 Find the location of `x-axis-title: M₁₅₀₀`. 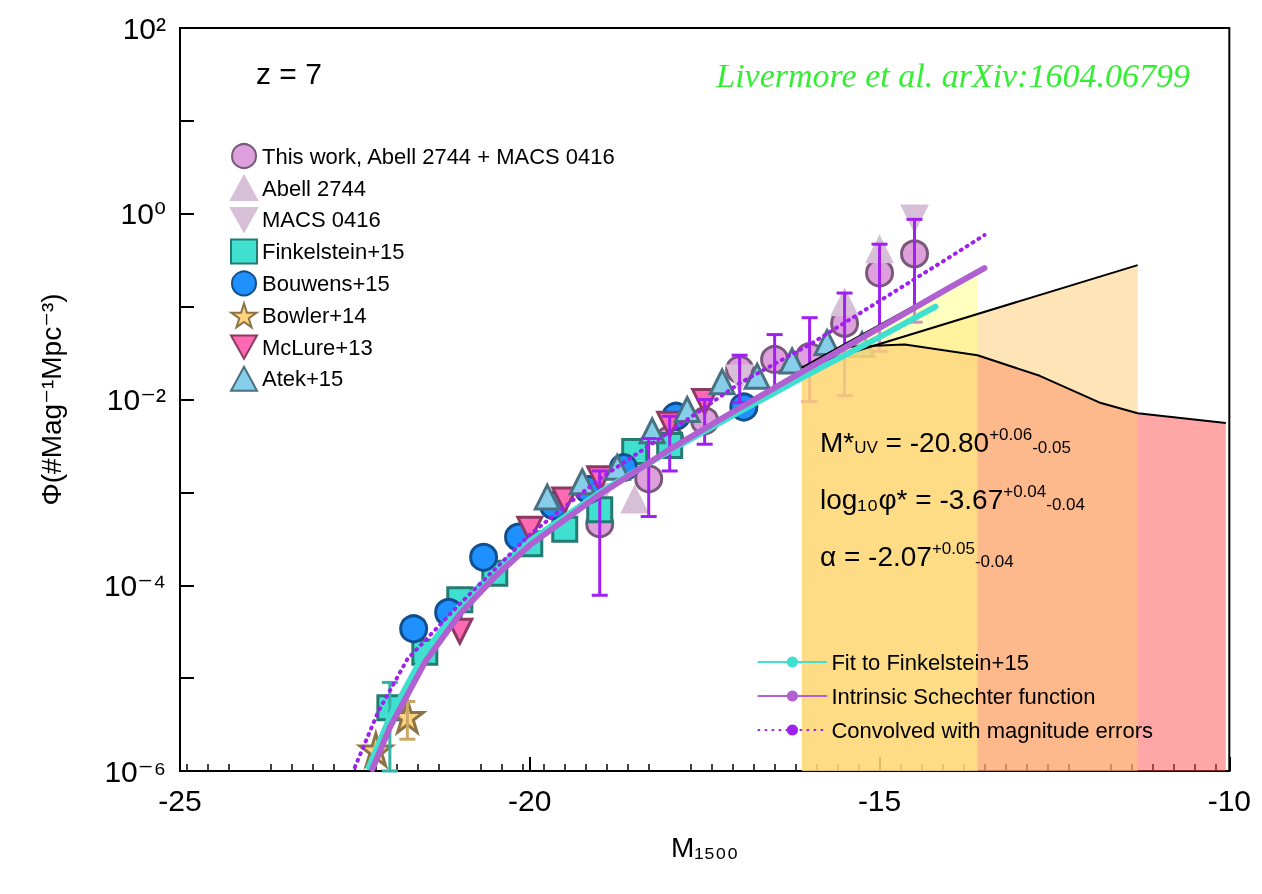

x-axis-title: M₁₅₀₀ is located at coordinates (705, 847).